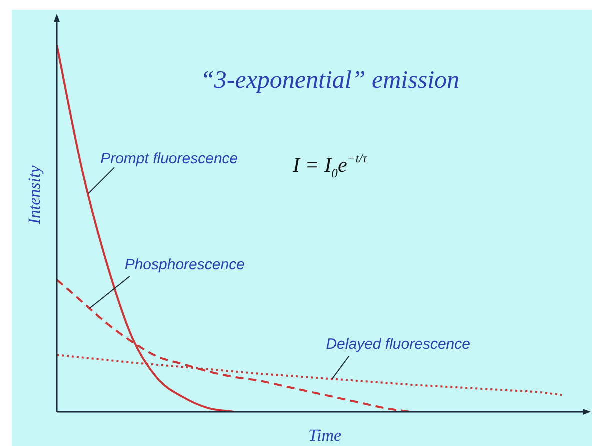 This screenshot has height=446, width=592. Describe the element at coordinates (330, 80) in the screenshot. I see `text: “3-exponential” emission` at that location.